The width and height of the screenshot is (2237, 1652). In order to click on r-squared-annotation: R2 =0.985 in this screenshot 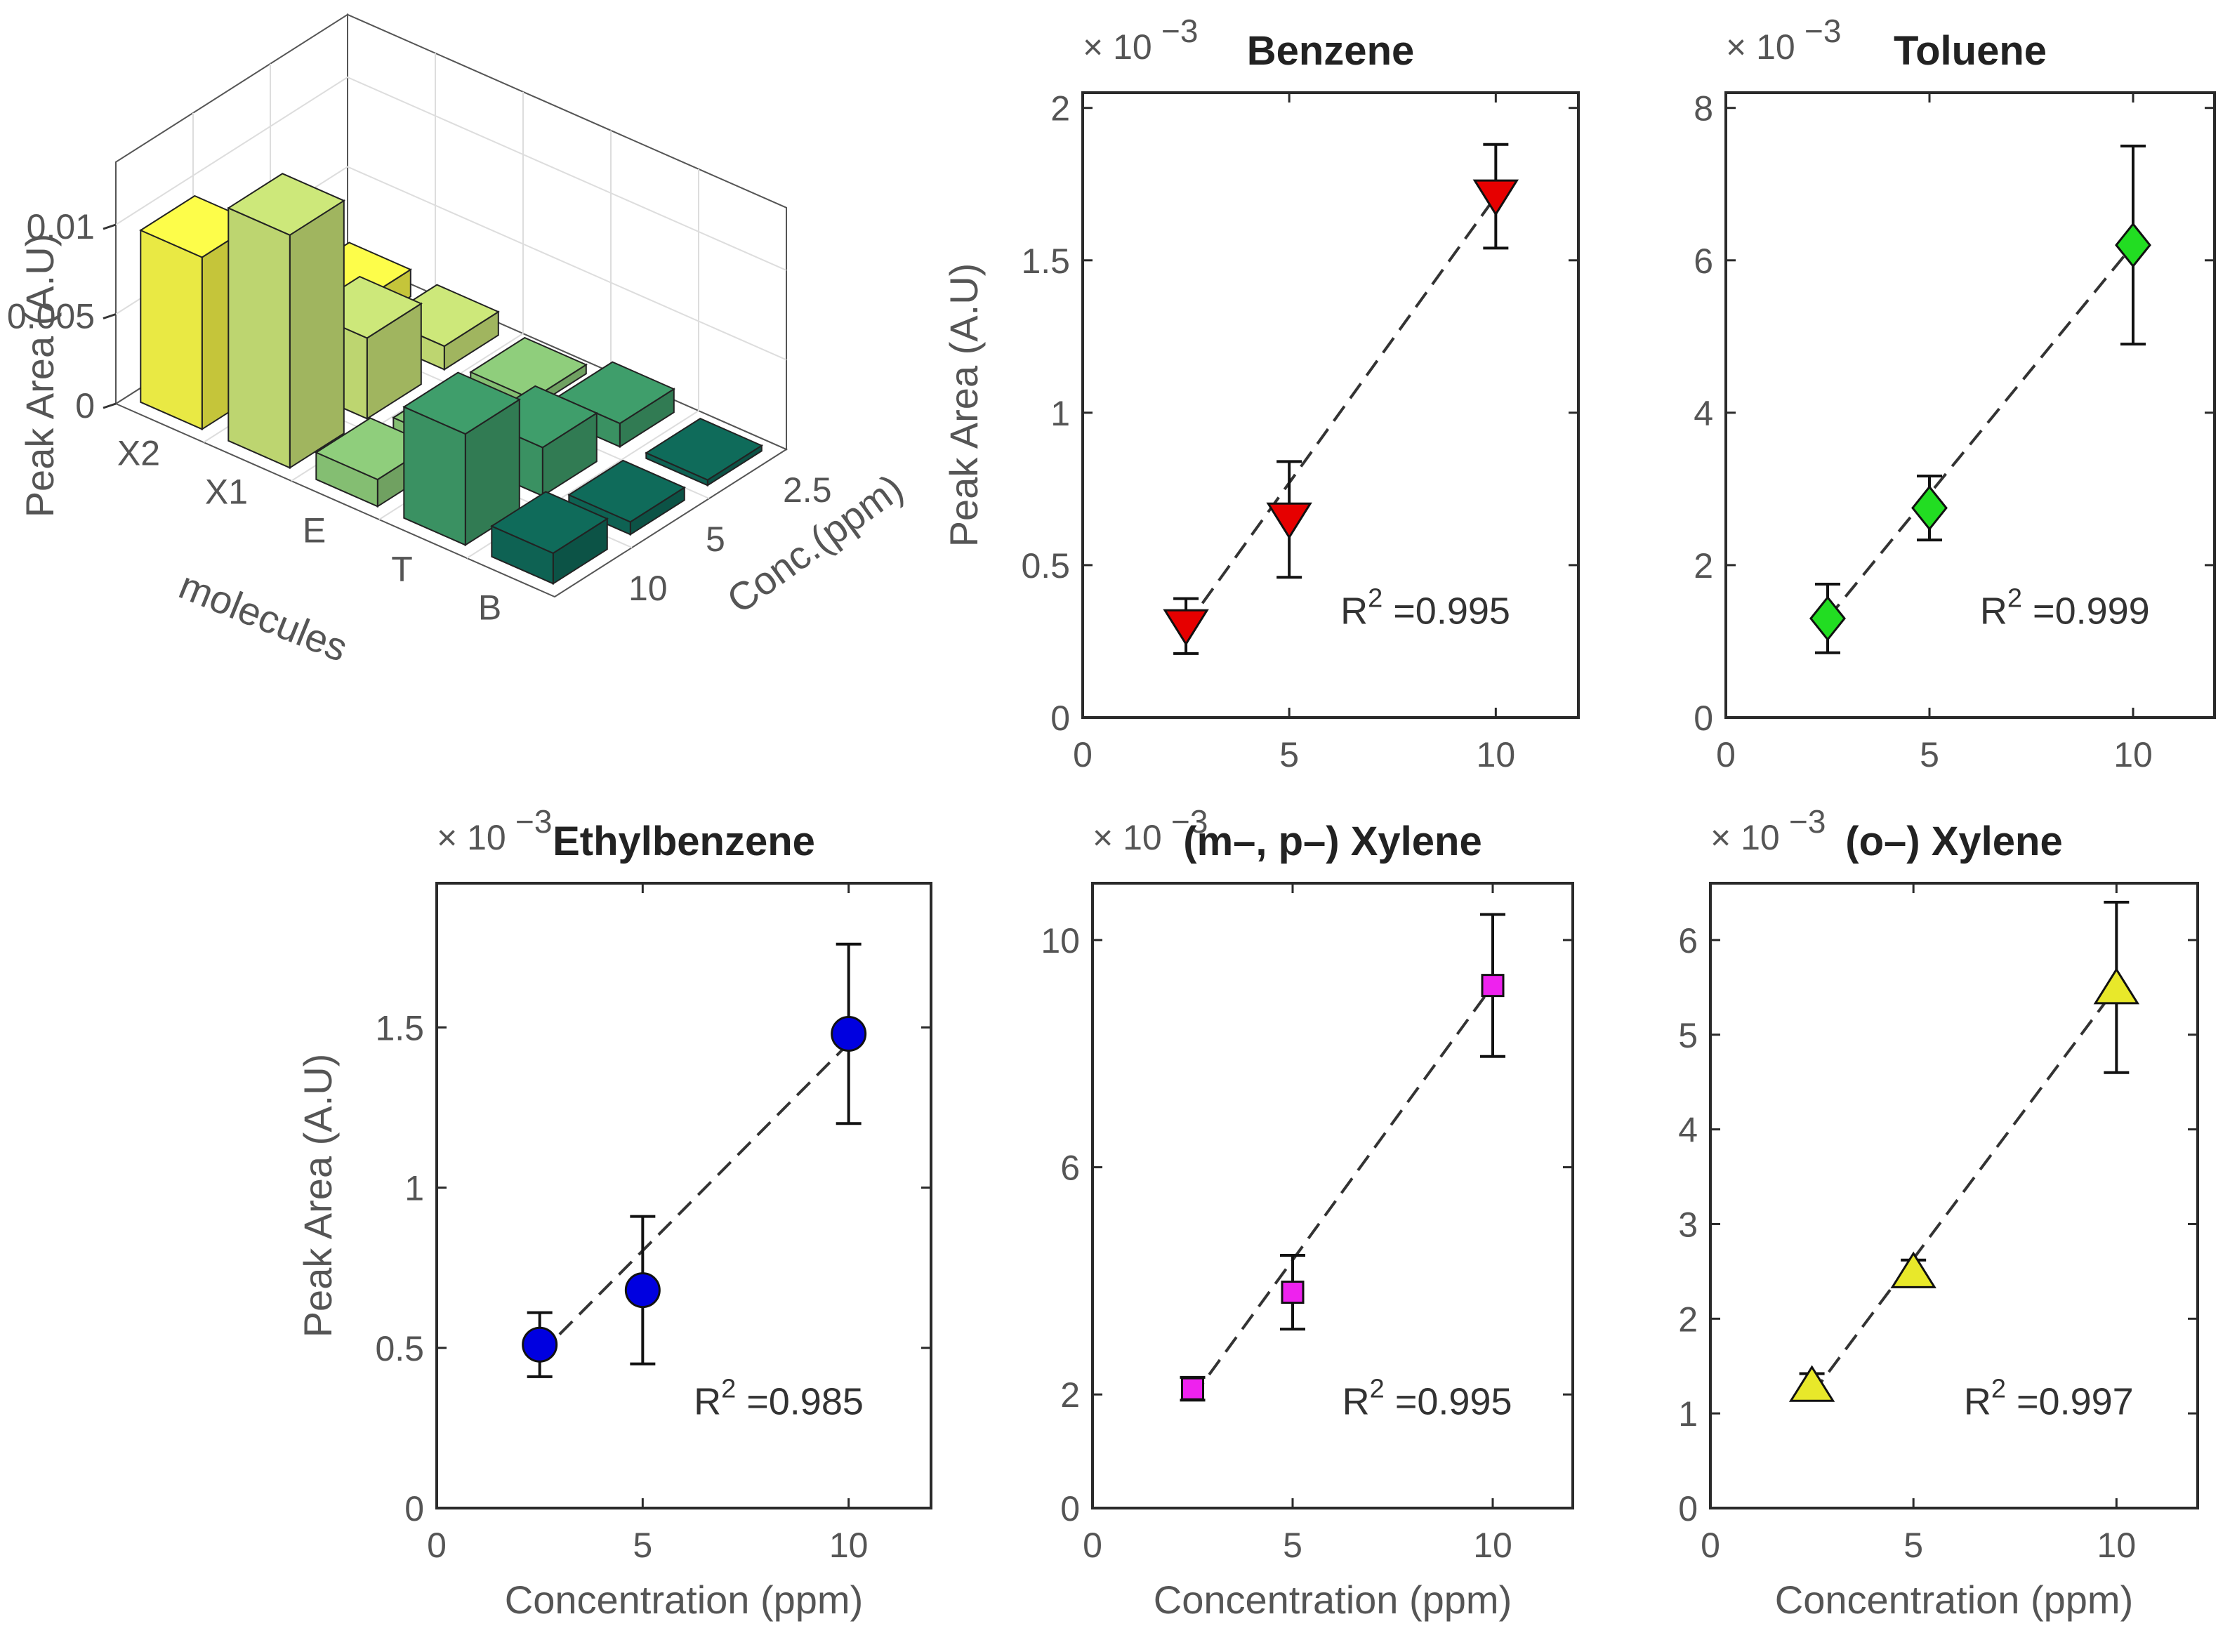, I will do `click(779, 1399)`.